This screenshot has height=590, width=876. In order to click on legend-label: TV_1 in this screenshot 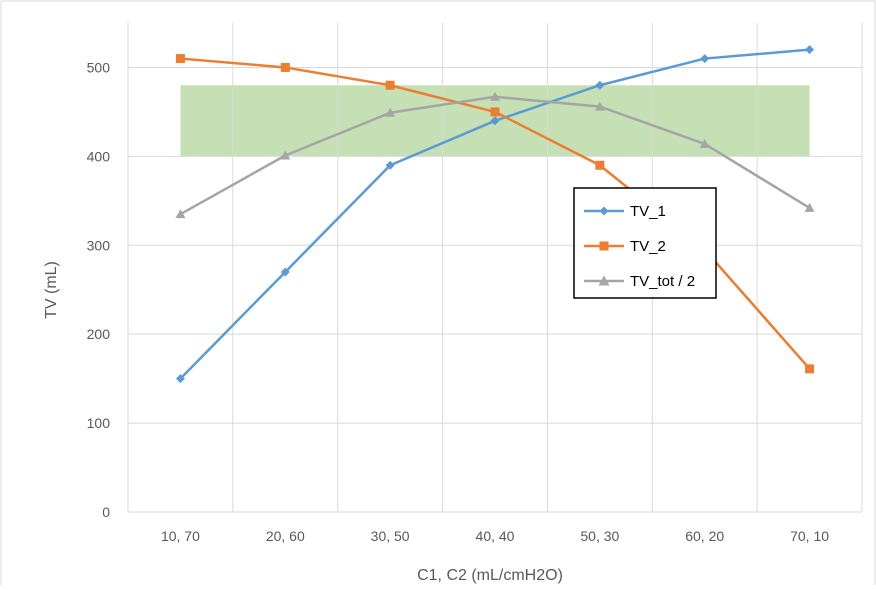, I will do `click(648, 211)`.